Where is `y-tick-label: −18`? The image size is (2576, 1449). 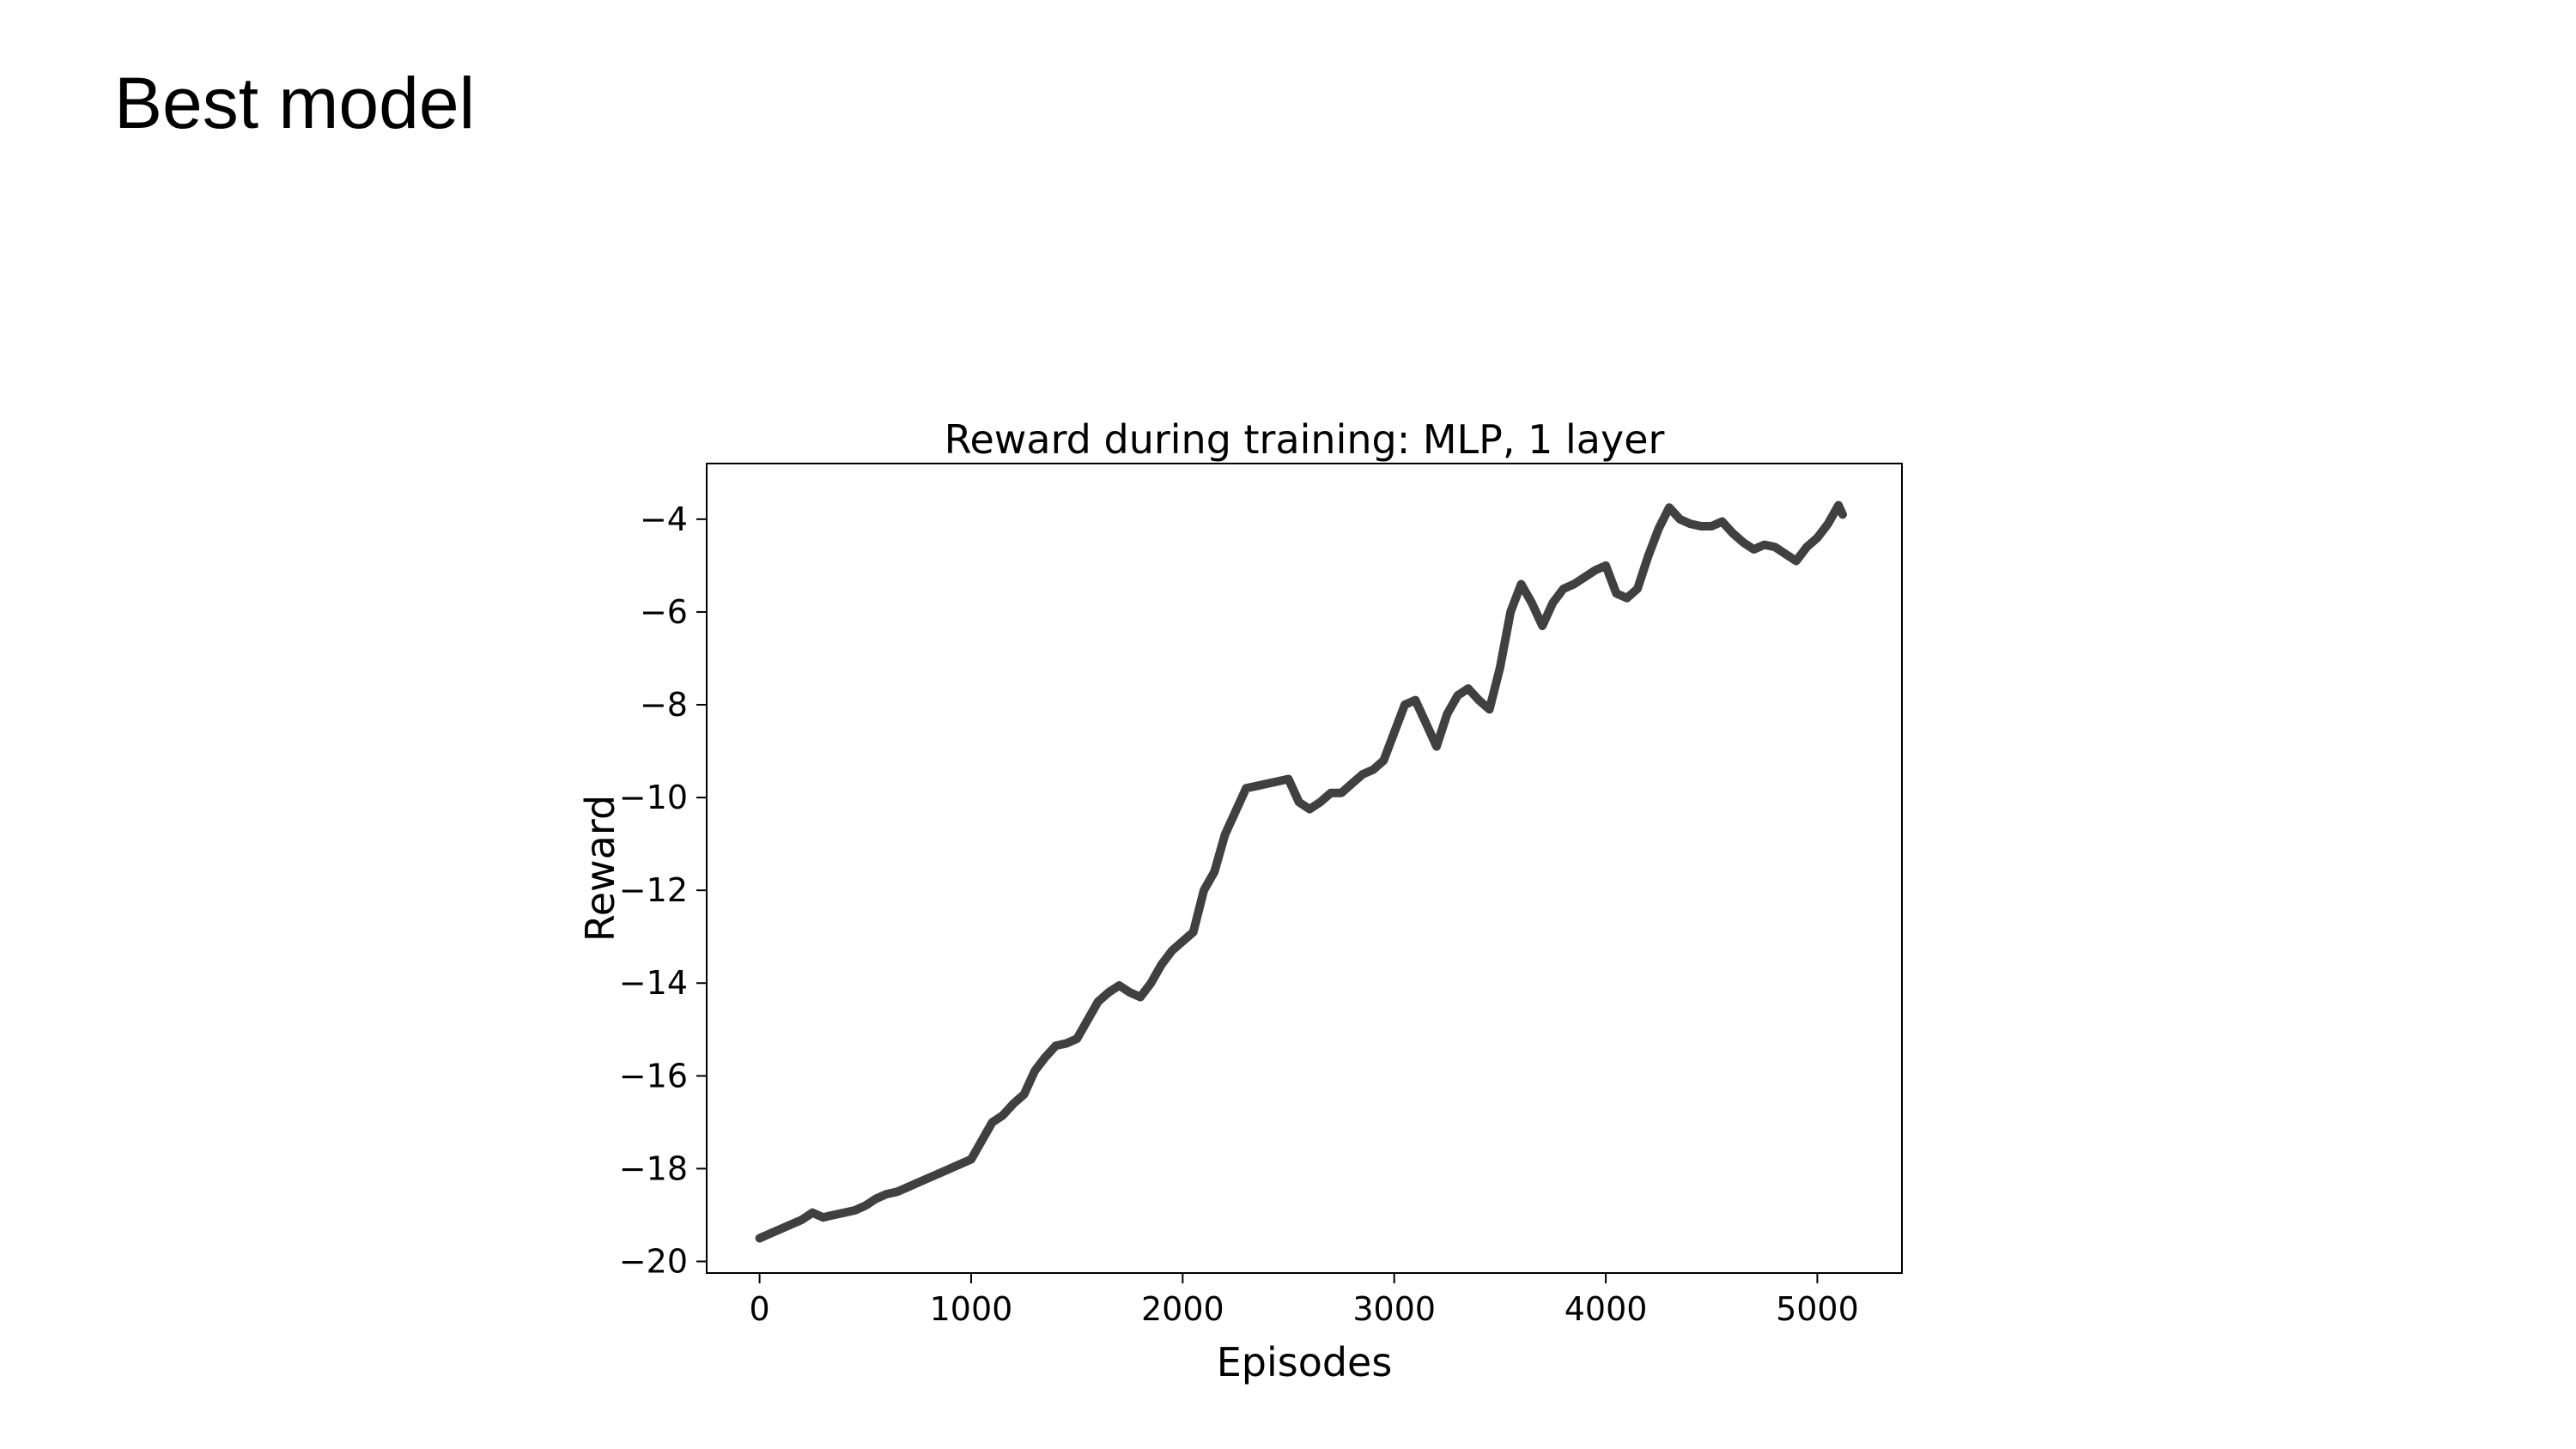 y-tick-label: −18 is located at coordinates (653, 1168).